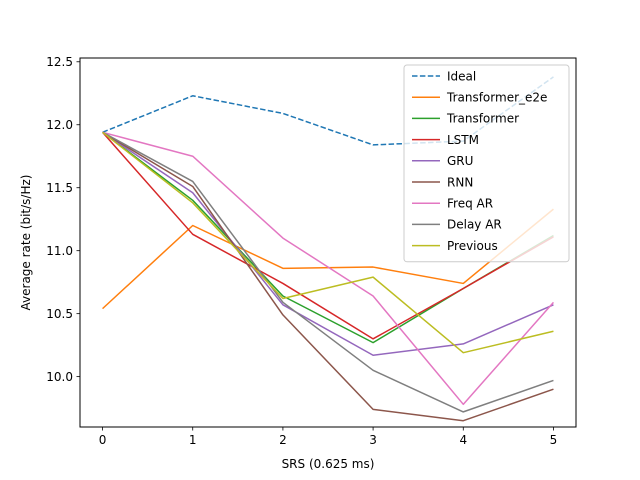 This screenshot has width=640, height=480. Describe the element at coordinates (328, 464) in the screenshot. I see `x-axis-label: SRS (0.625 ms)` at that location.